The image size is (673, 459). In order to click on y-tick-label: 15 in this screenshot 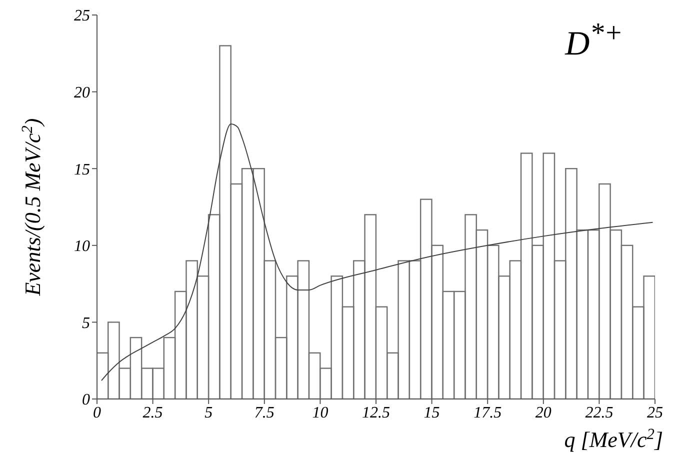, I will do `click(82, 169)`.